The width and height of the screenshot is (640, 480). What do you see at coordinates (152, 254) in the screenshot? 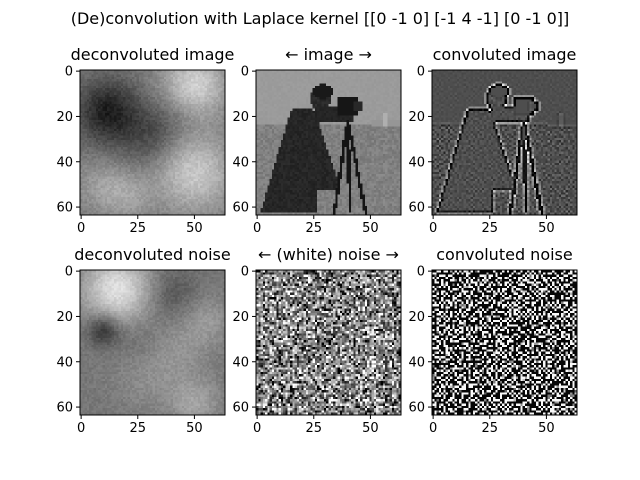
I see `panel-title: deconvoluted noise` at bounding box center [152, 254].